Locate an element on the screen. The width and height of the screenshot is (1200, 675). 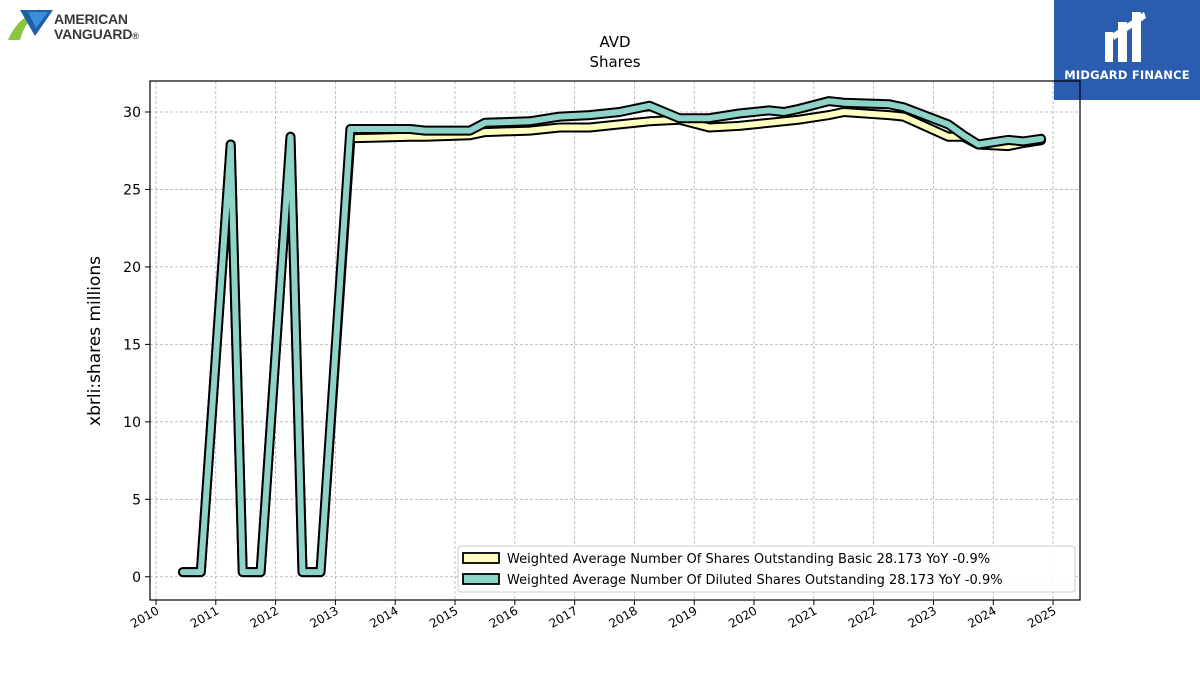
legend-box is located at coordinates (766, 569).